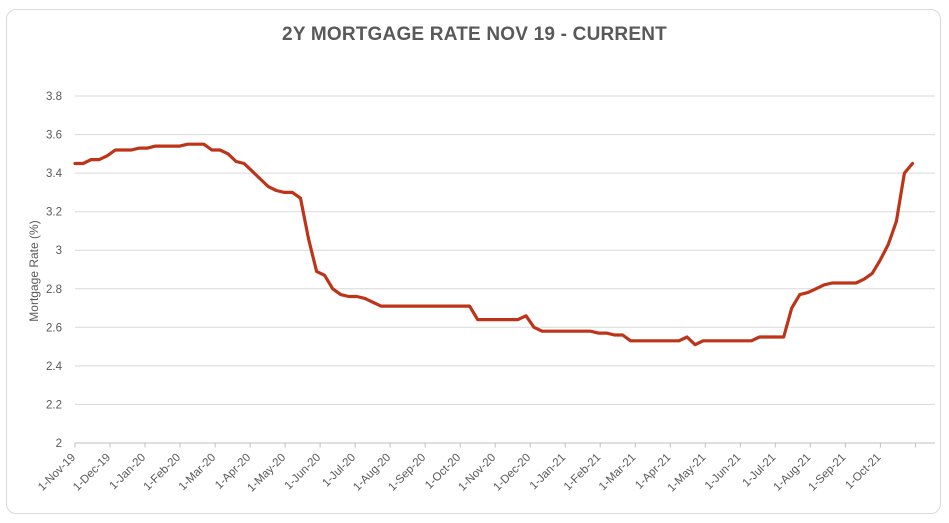  I want to click on y-tick-label: 3.6, so click(54, 136).